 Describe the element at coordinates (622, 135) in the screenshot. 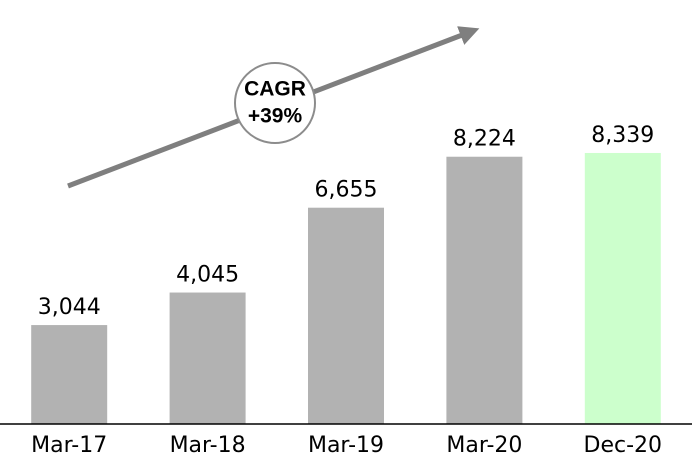

I see `value-label: 8,339` at that location.